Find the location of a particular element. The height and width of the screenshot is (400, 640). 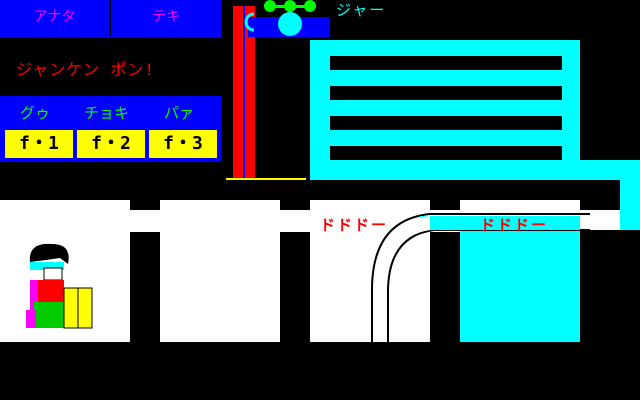

paper-key-button: f・3 is located at coordinates (183, 144).